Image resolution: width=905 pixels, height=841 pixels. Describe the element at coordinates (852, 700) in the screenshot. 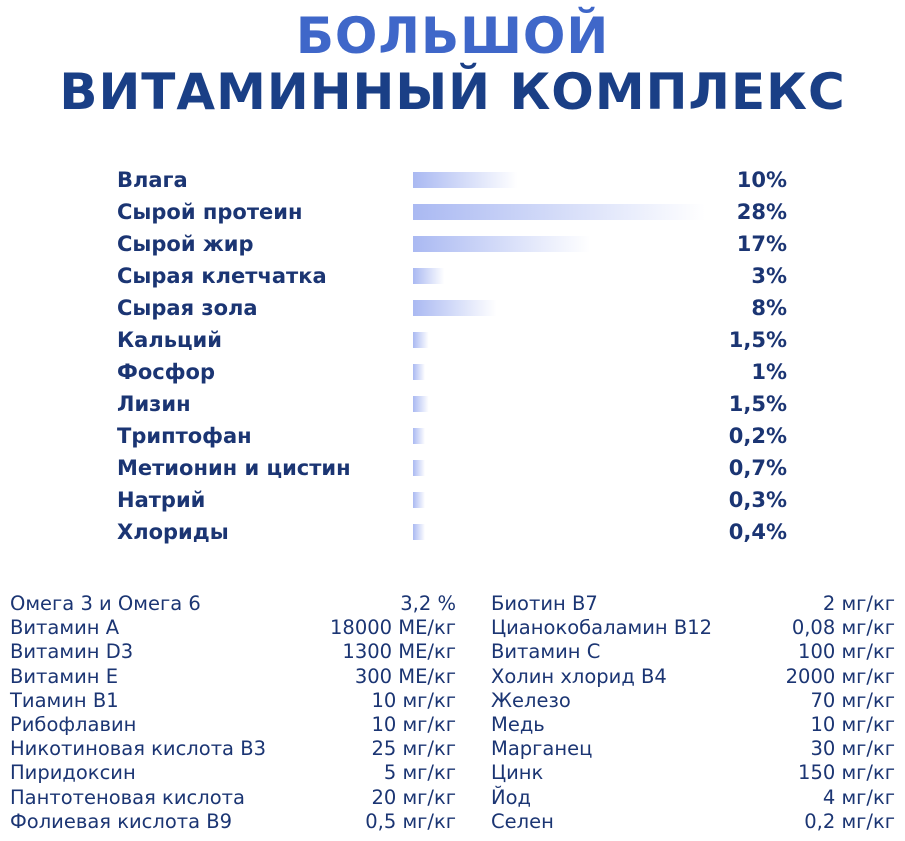

I see `vitamin-value: 70 мг/кг` at that location.